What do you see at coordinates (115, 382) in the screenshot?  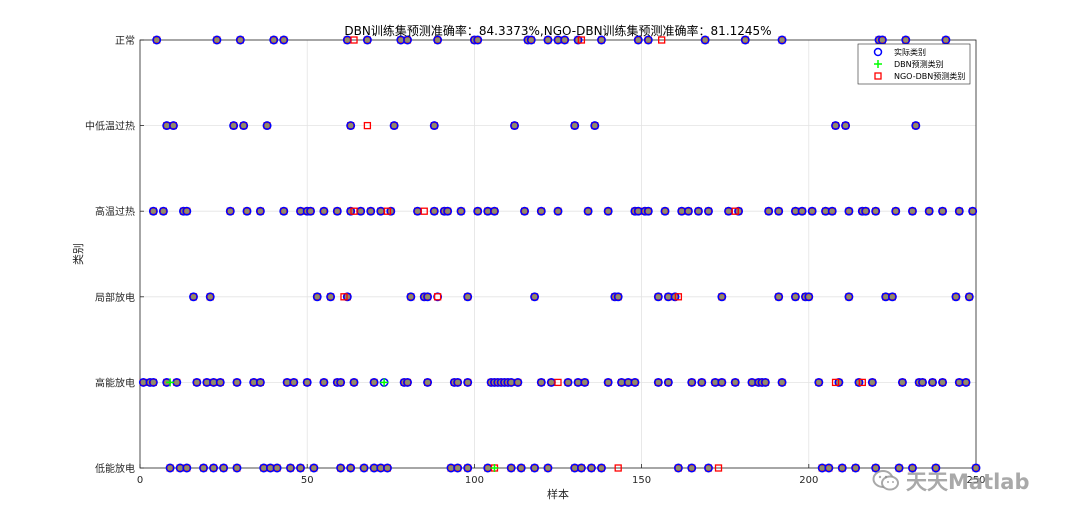 I see `y-tick-label: 高能放电` at bounding box center [115, 382].